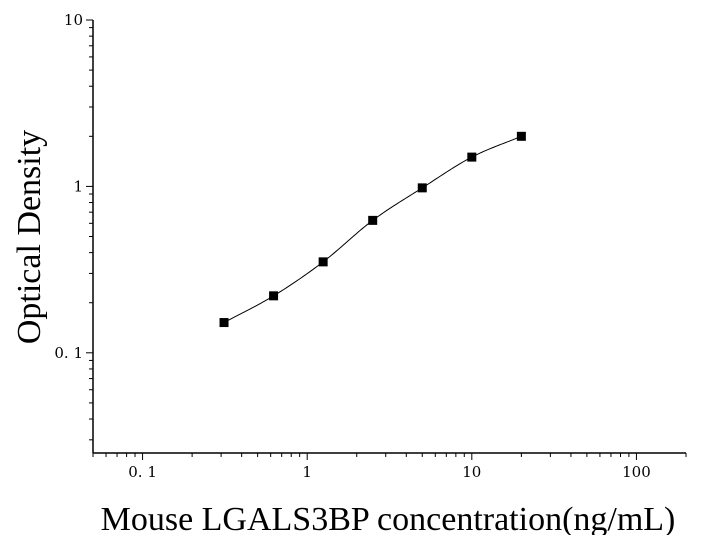  What do you see at coordinates (142, 472) in the screenshot?
I see `x-tick-label: 0. 1` at bounding box center [142, 472].